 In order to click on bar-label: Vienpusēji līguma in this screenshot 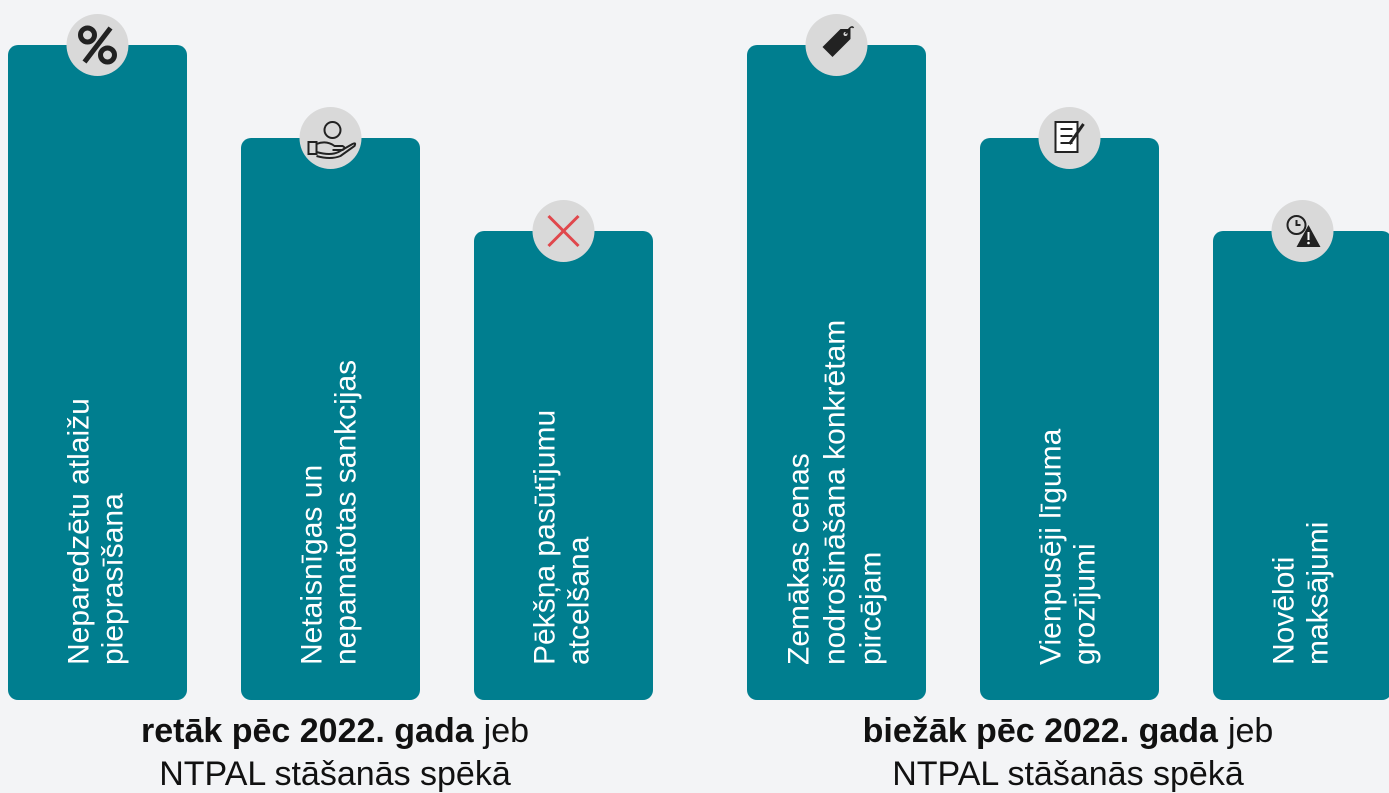, I will do `click(1050, 546)`.